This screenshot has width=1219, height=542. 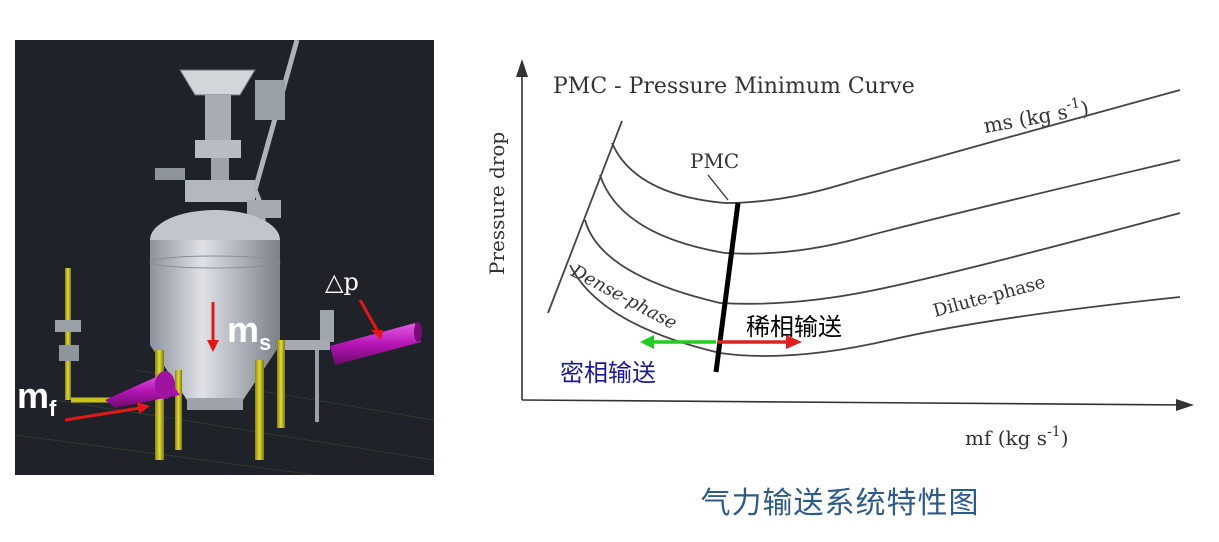 What do you see at coordinates (1035, 116) in the screenshot?
I see `series-label: ms (kg s-1)` at bounding box center [1035, 116].